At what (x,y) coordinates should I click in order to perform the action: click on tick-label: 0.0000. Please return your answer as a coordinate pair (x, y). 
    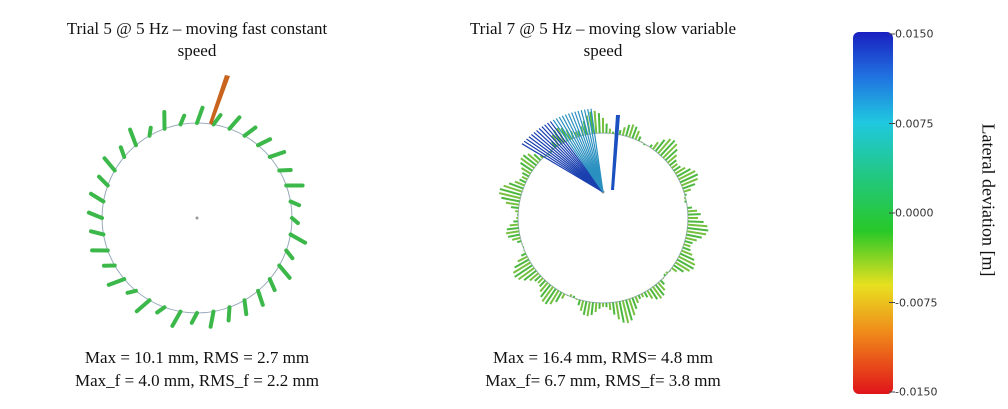
    Looking at the image, I should click on (914, 213).